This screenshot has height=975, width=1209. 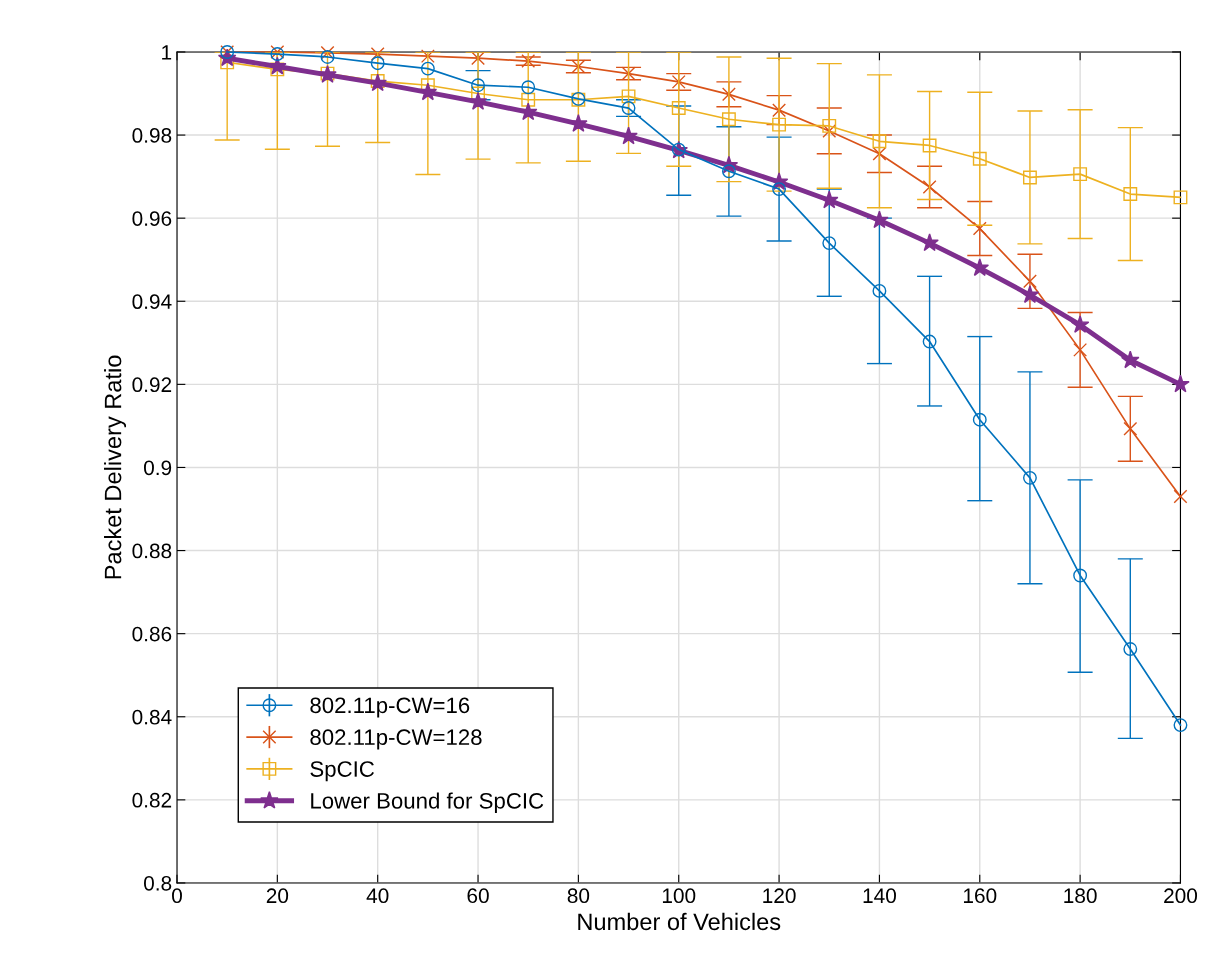 I want to click on x-tick-label: 160, so click(x=980, y=896).